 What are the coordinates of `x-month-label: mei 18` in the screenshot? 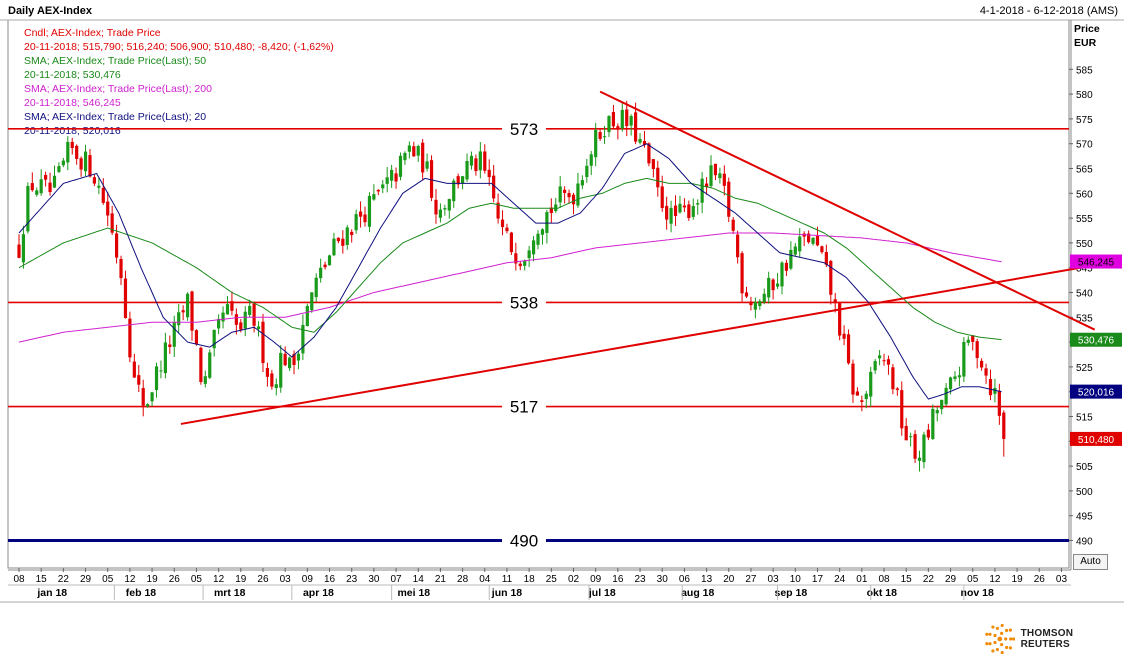 It's located at (413, 593).